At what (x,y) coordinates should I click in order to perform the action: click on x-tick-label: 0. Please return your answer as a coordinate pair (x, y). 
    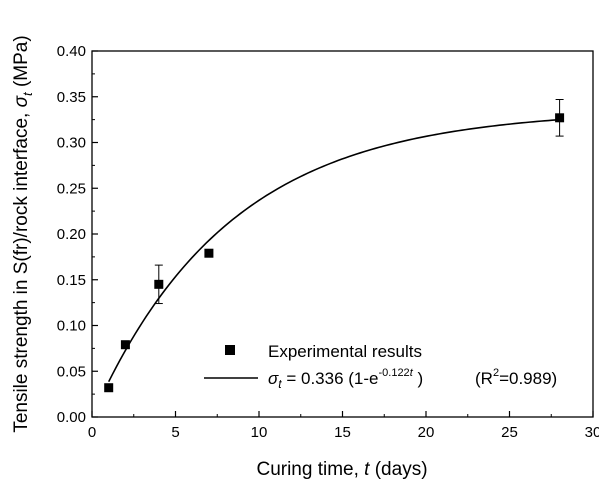
    Looking at the image, I should click on (92, 432).